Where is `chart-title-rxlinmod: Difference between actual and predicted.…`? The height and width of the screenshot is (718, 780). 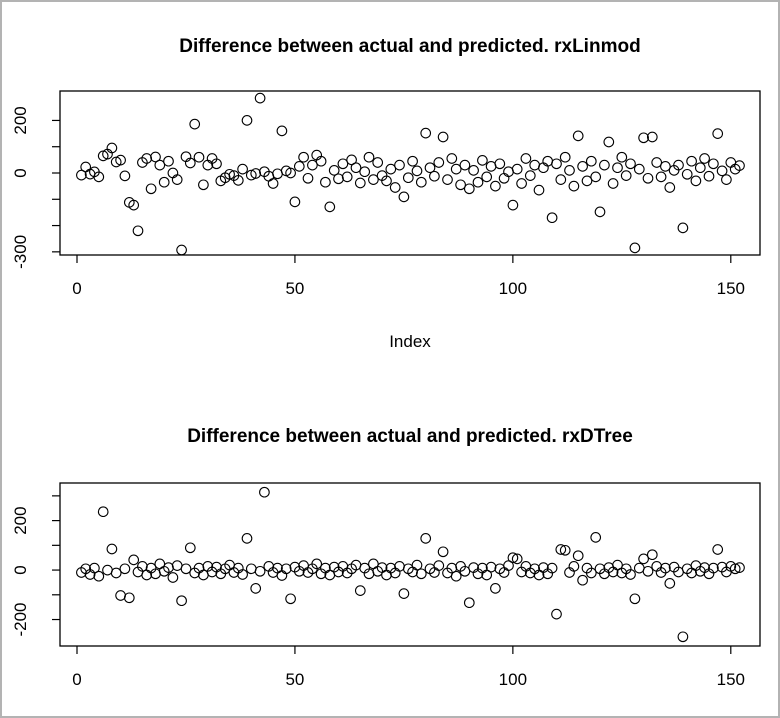
chart-title-rxlinmod: Difference between actual and predicted.… is located at coordinates (410, 46).